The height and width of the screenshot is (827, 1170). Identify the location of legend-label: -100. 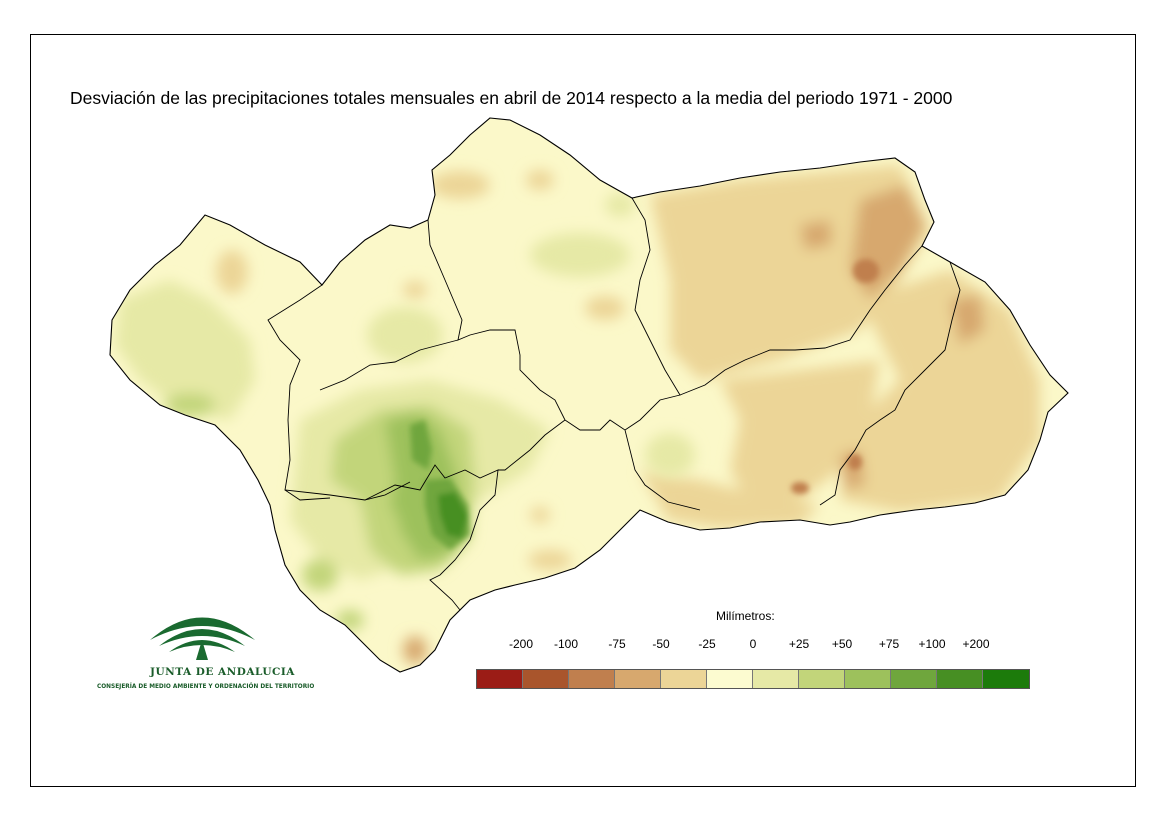
(566, 644).